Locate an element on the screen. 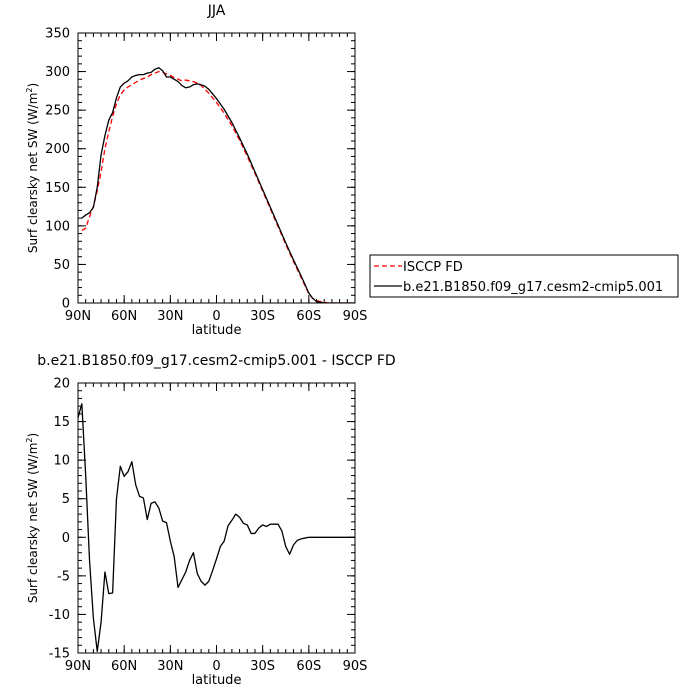 The image size is (700, 700). y-tick-label: 20 is located at coordinates (61, 384).